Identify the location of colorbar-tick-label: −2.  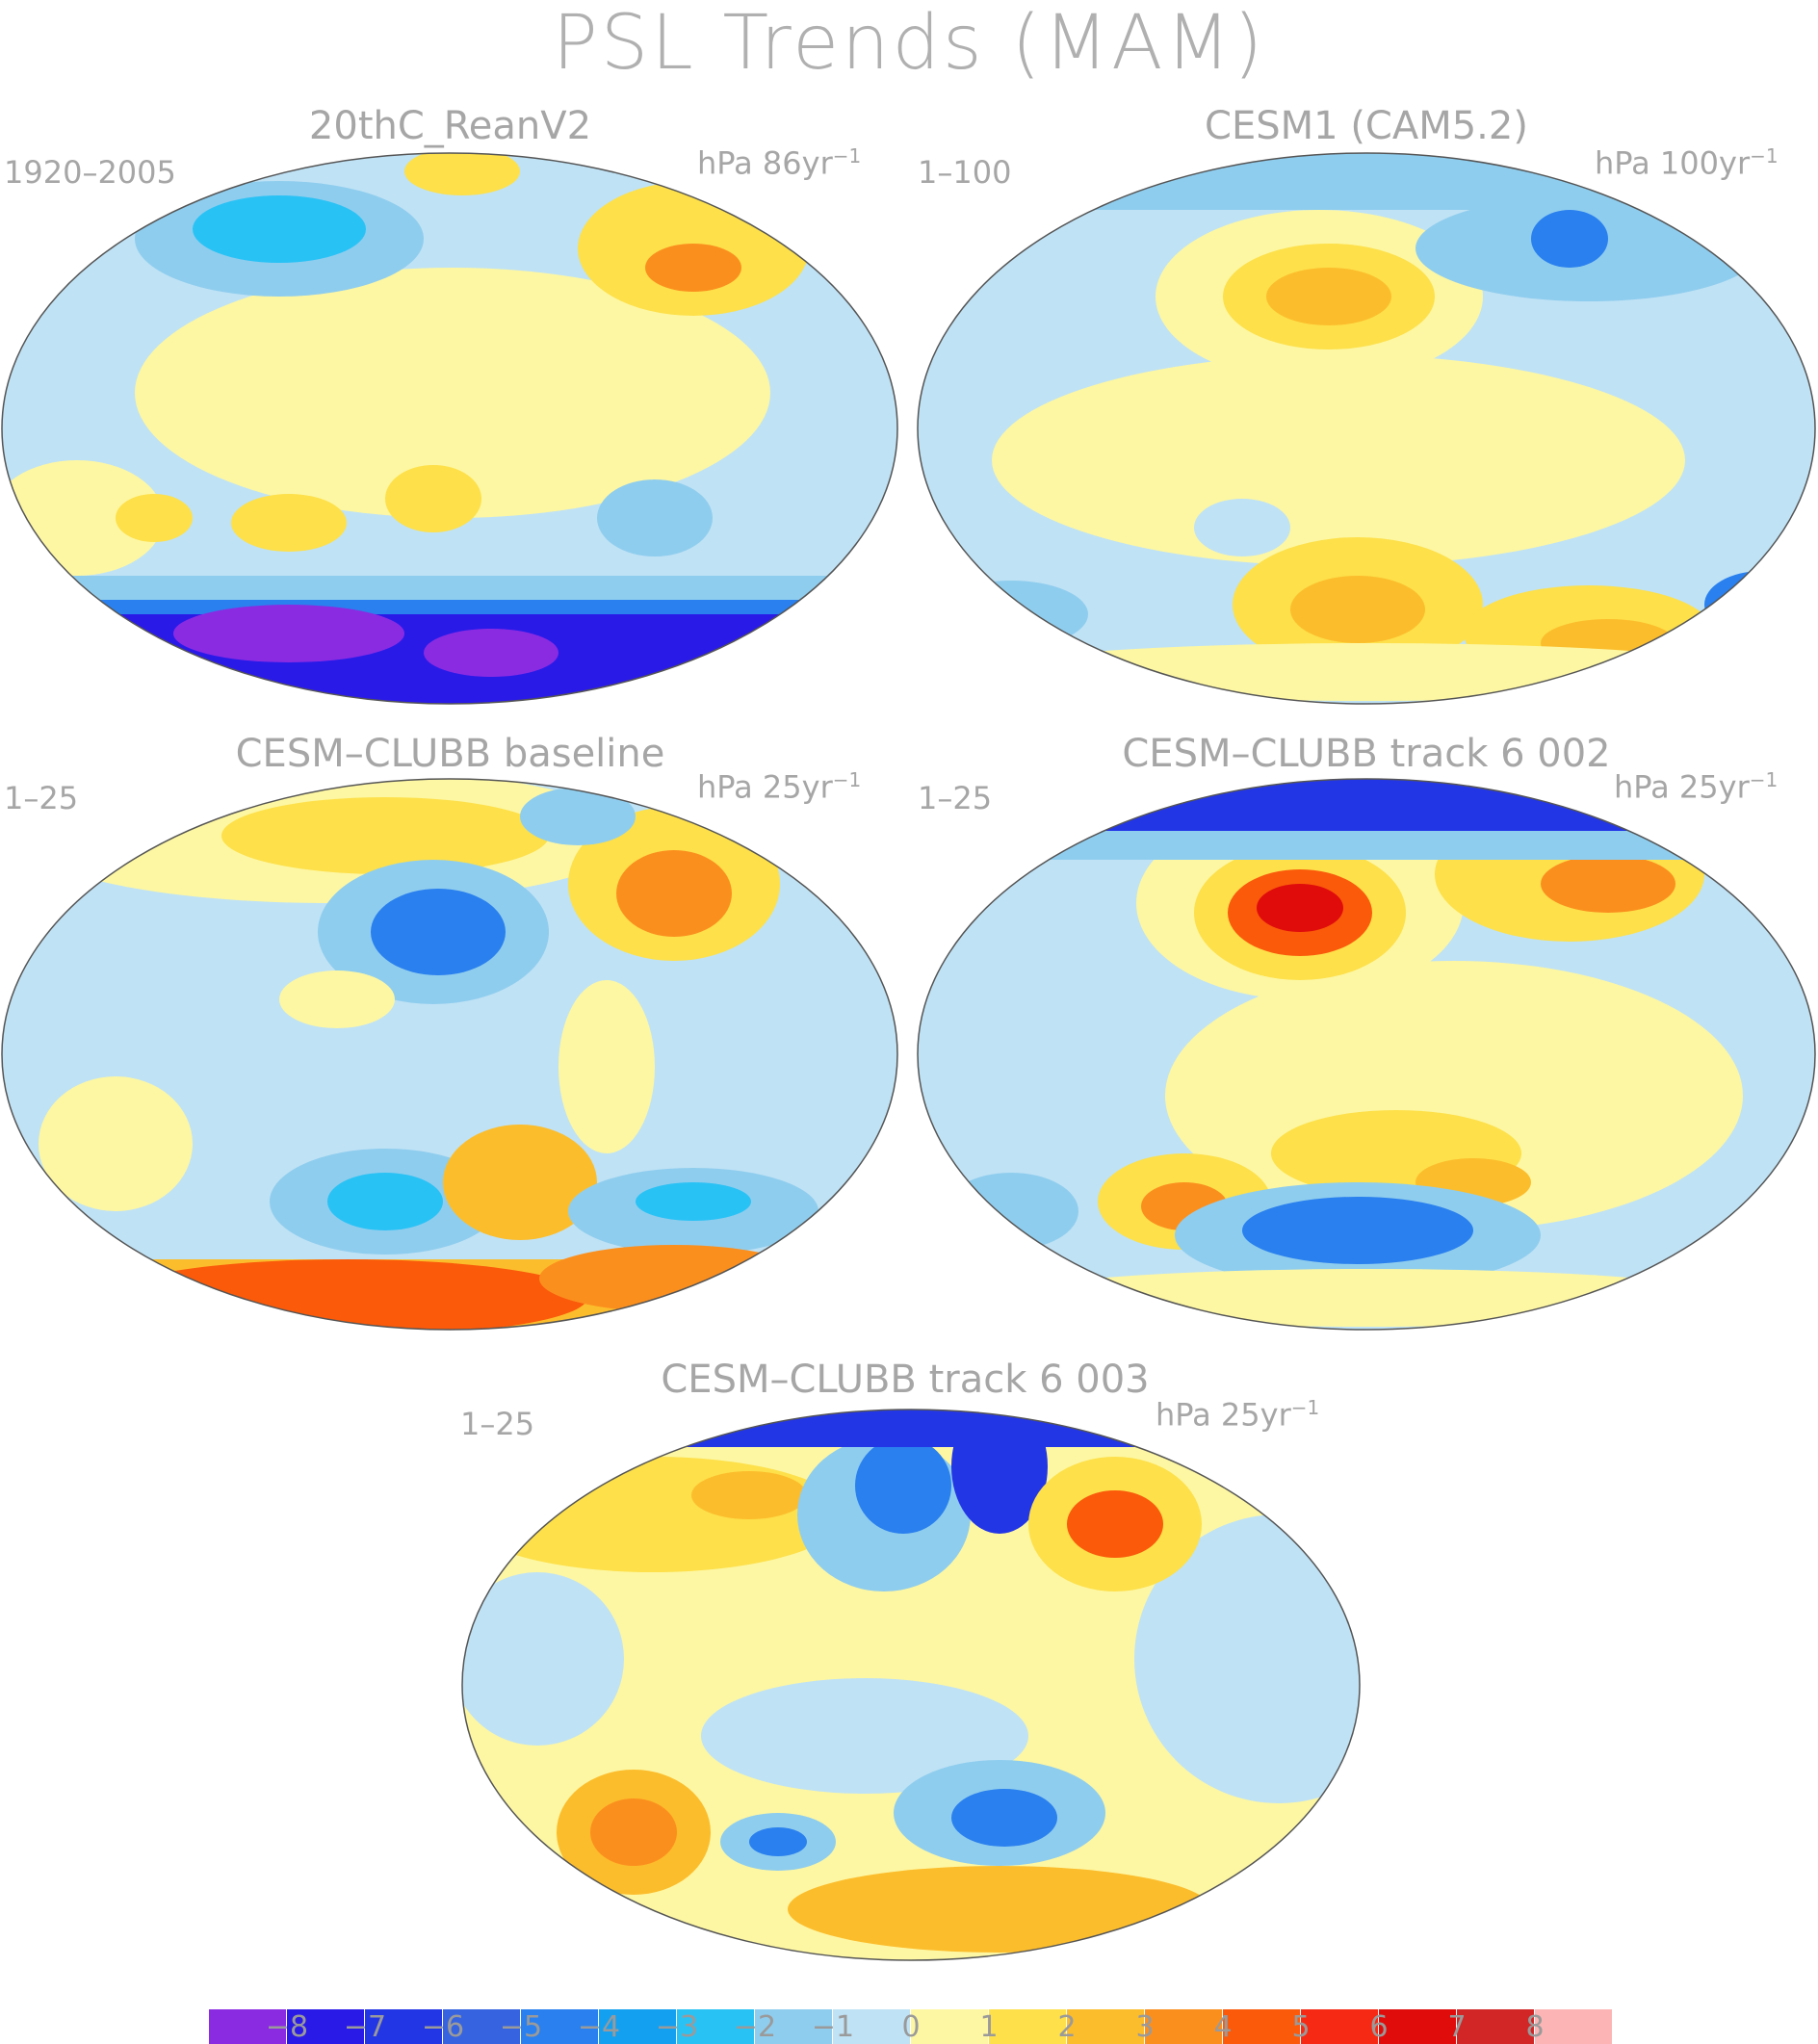
(755, 2027).